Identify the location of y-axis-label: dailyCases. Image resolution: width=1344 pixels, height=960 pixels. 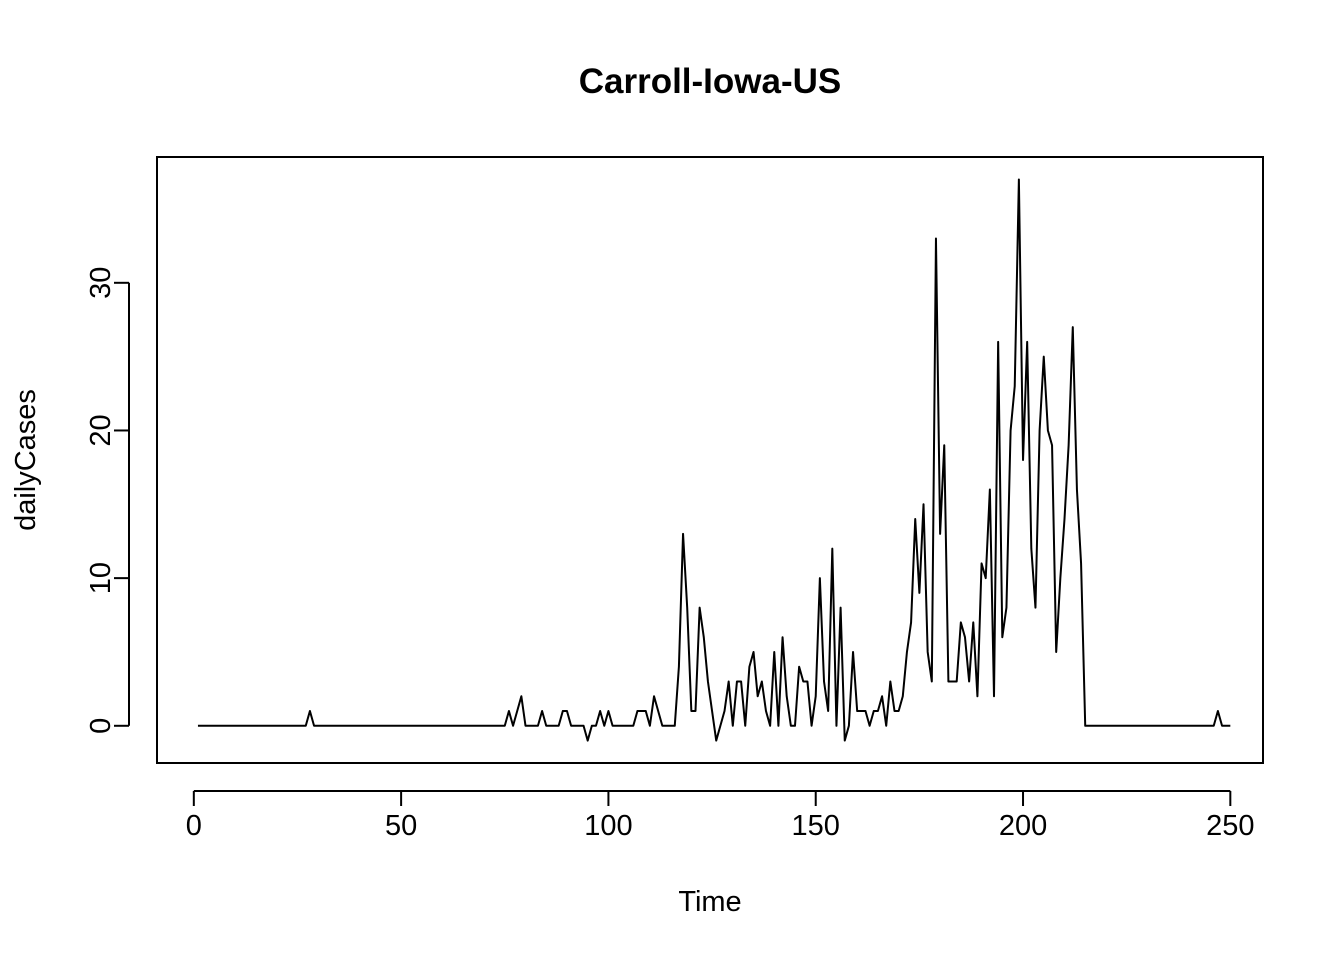
(26, 460).